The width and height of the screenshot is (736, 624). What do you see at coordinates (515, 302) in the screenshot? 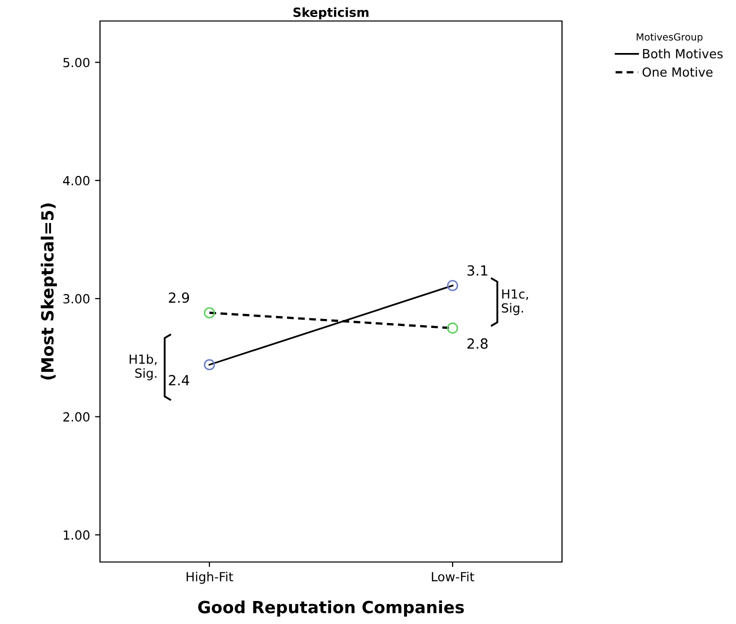
I see `annotation: H1c, Sig.` at bounding box center [515, 302].